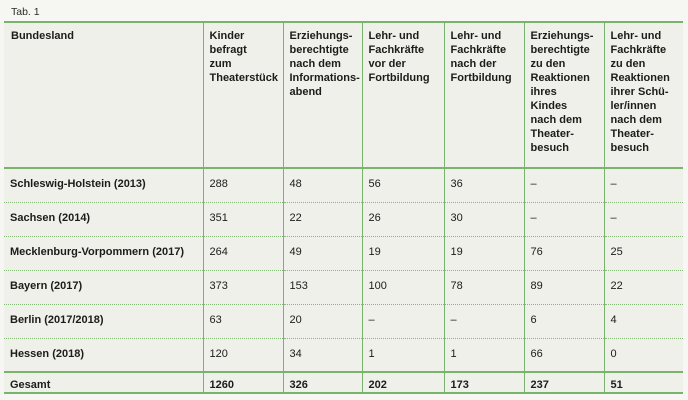 Image resolution: width=688 pixels, height=400 pixels. I want to click on cell-value: 66, so click(563, 355).